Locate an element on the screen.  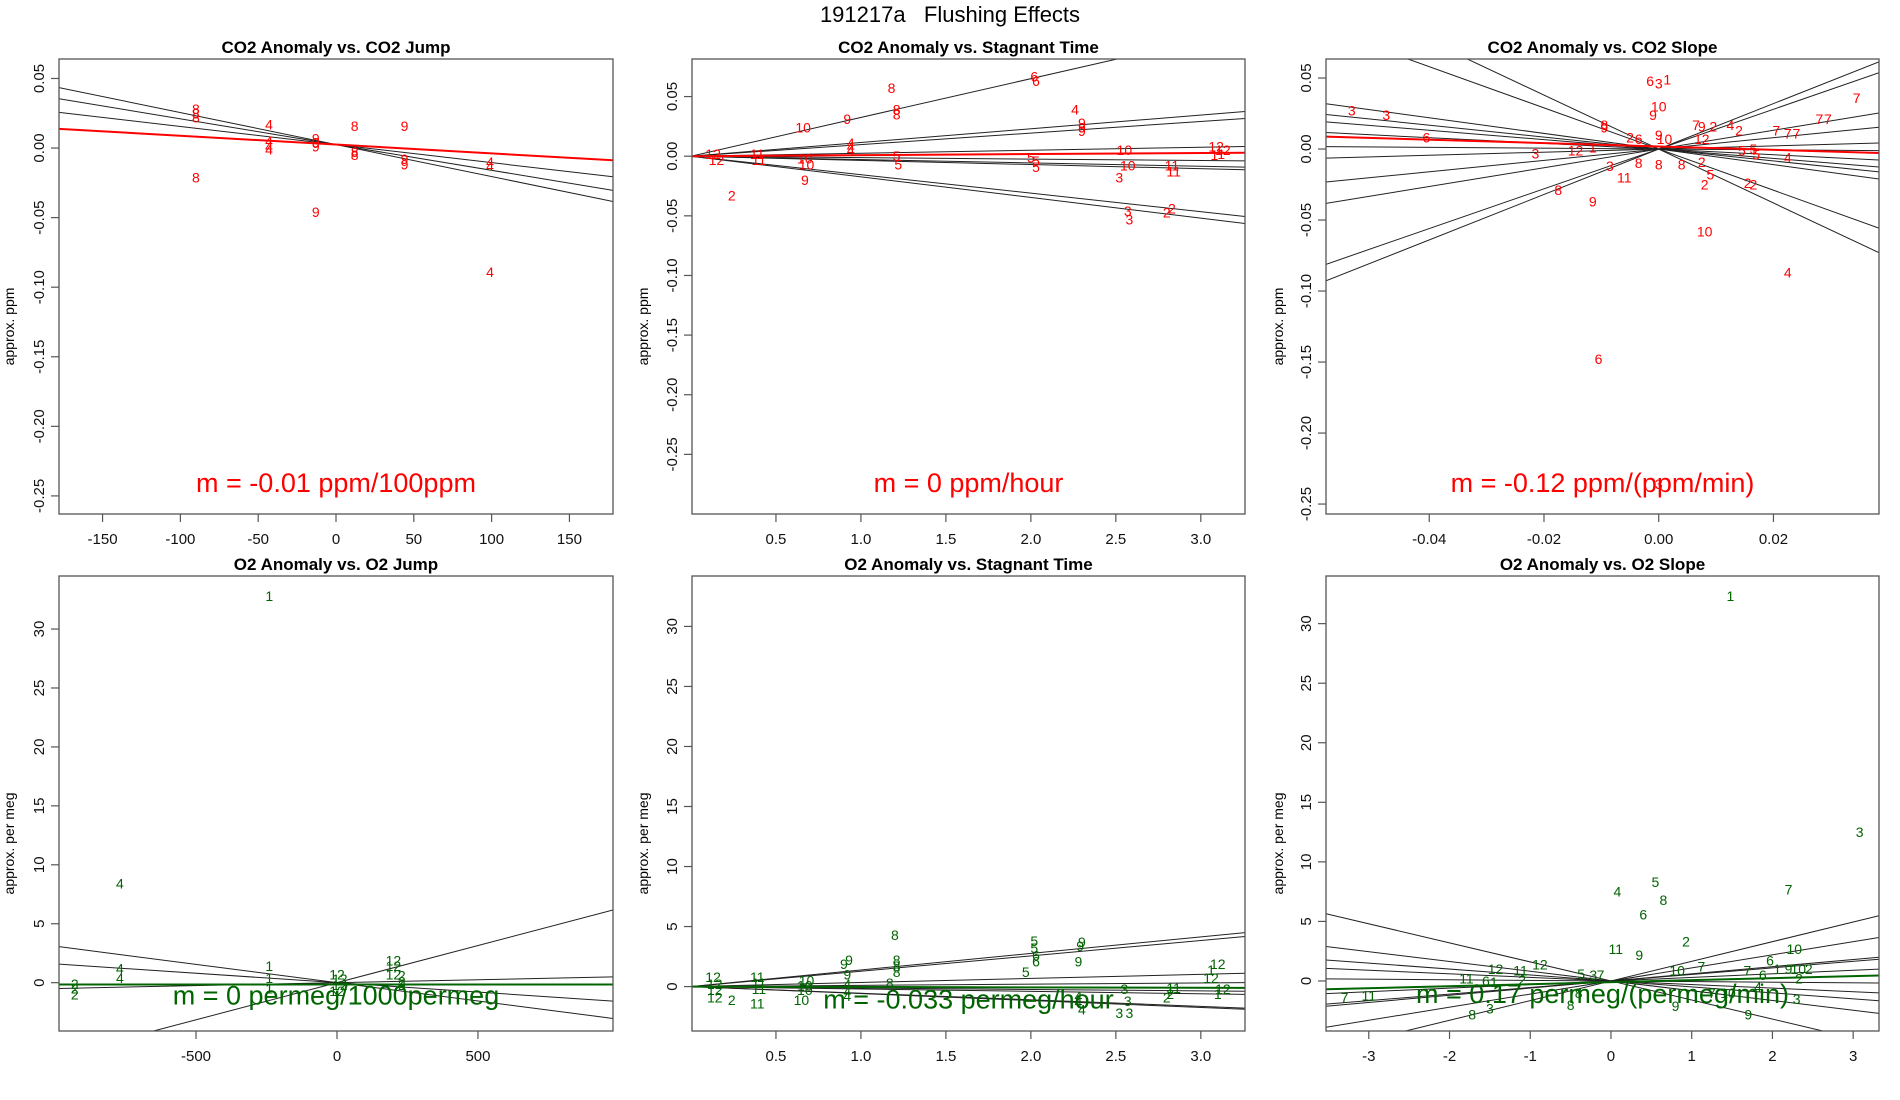
x-tick-label: 2.0 is located at coordinates (1030, 539).